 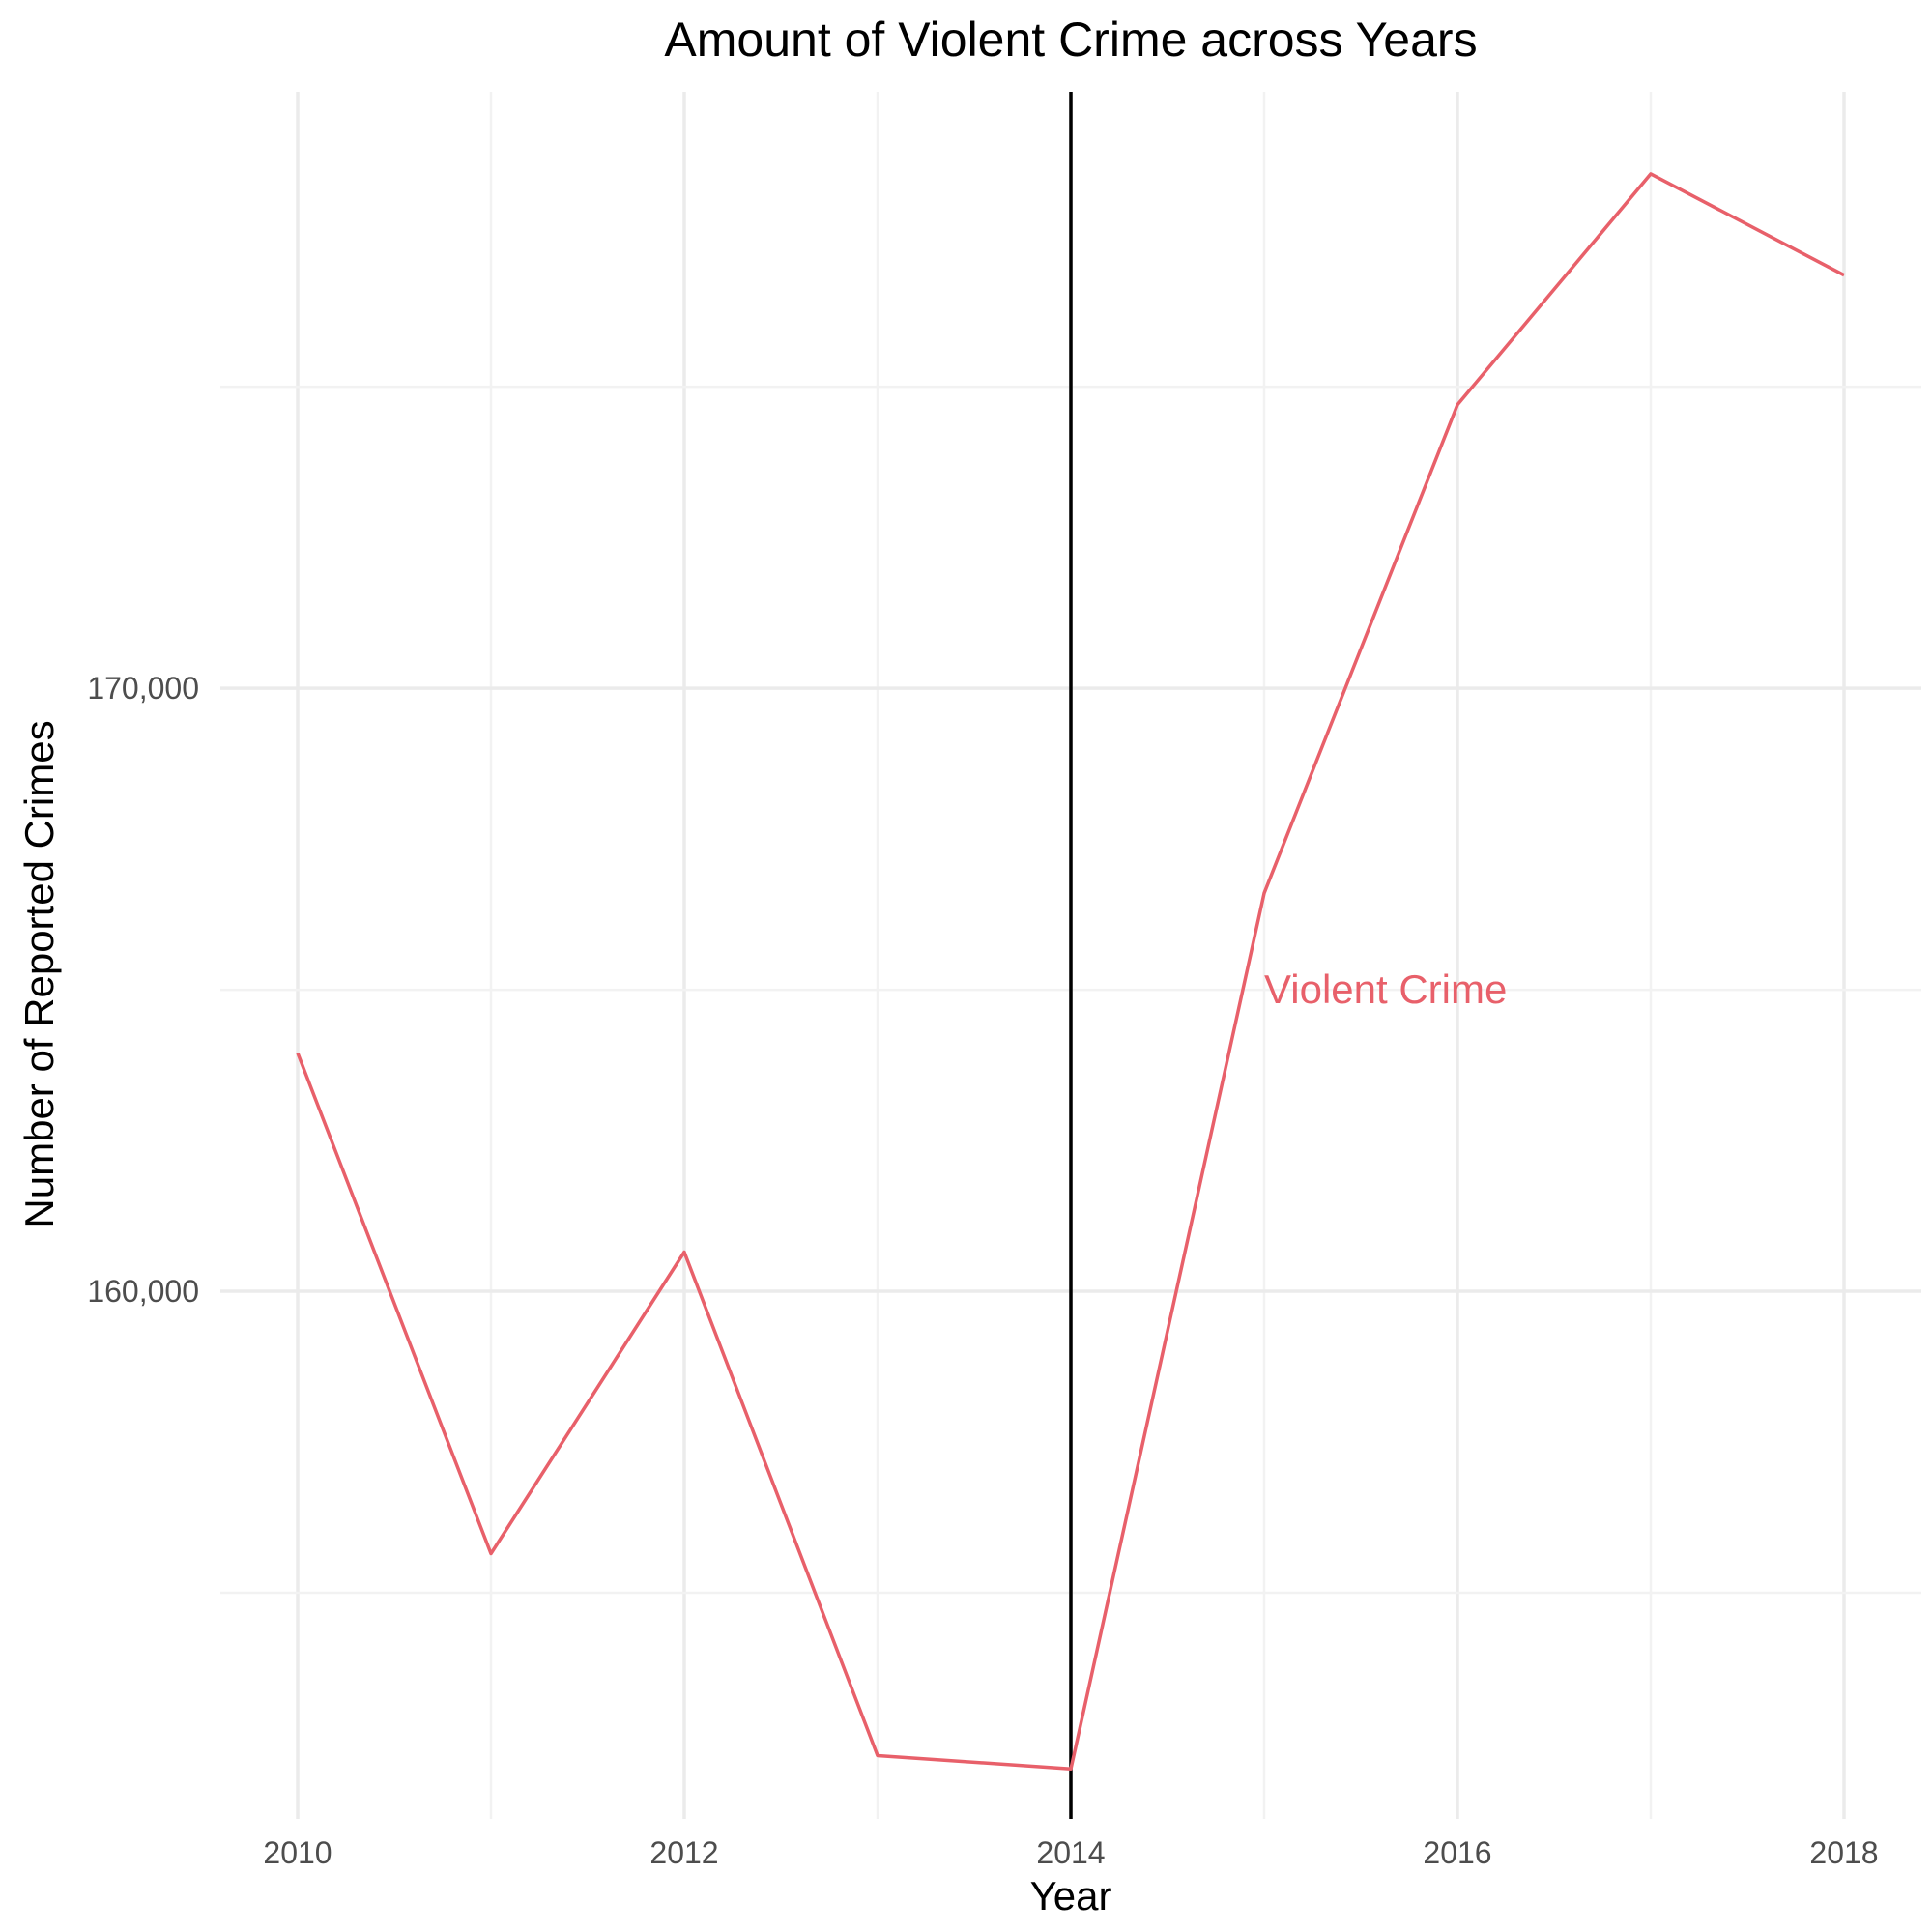 What do you see at coordinates (143, 1291) in the screenshot?
I see `y-tick-label: 160,000` at bounding box center [143, 1291].